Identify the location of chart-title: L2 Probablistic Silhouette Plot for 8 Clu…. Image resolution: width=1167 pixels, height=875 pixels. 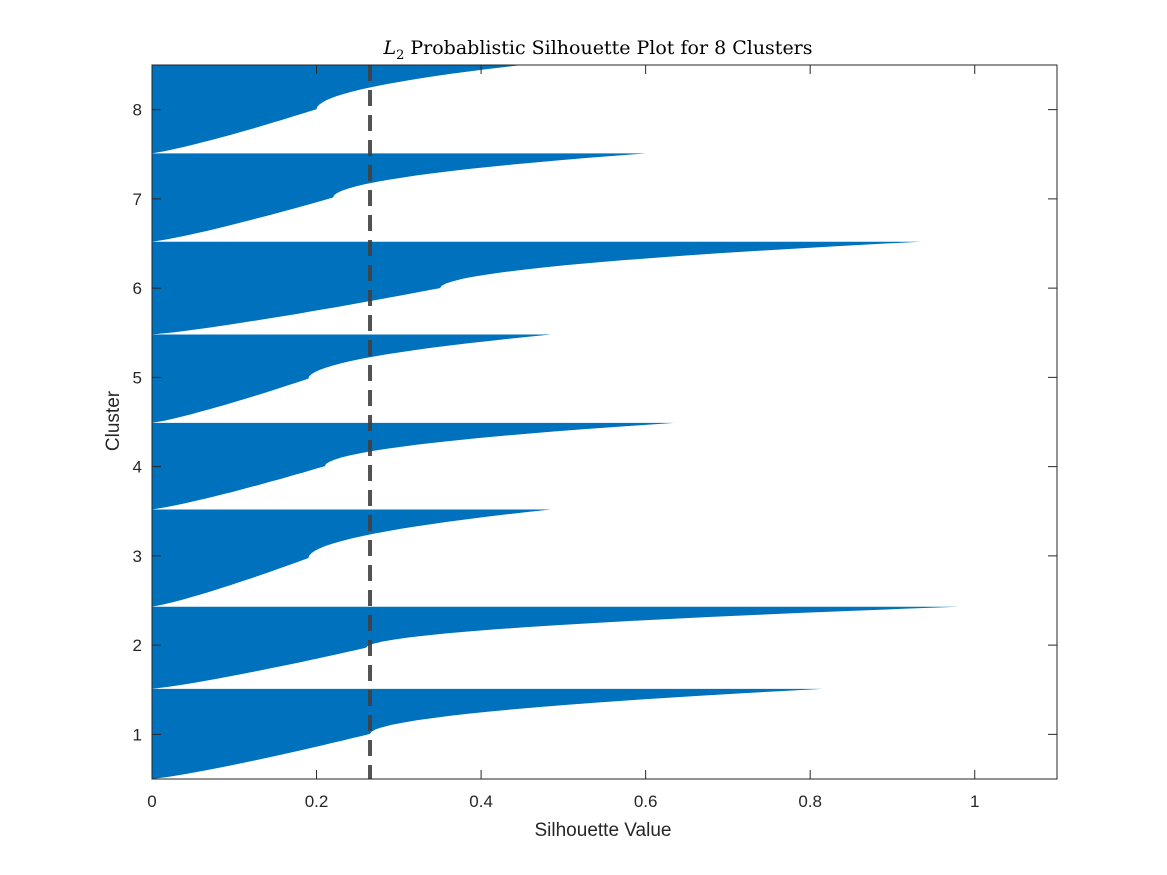
(597, 50).